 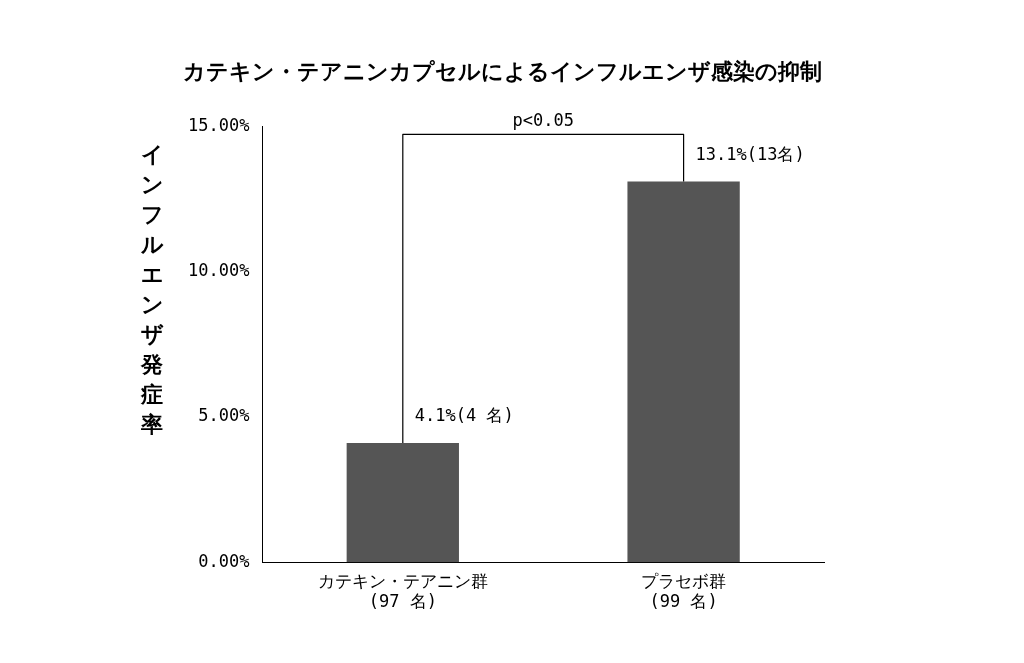 What do you see at coordinates (218, 270) in the screenshot?
I see `y-tick-label: 10.00%` at bounding box center [218, 270].